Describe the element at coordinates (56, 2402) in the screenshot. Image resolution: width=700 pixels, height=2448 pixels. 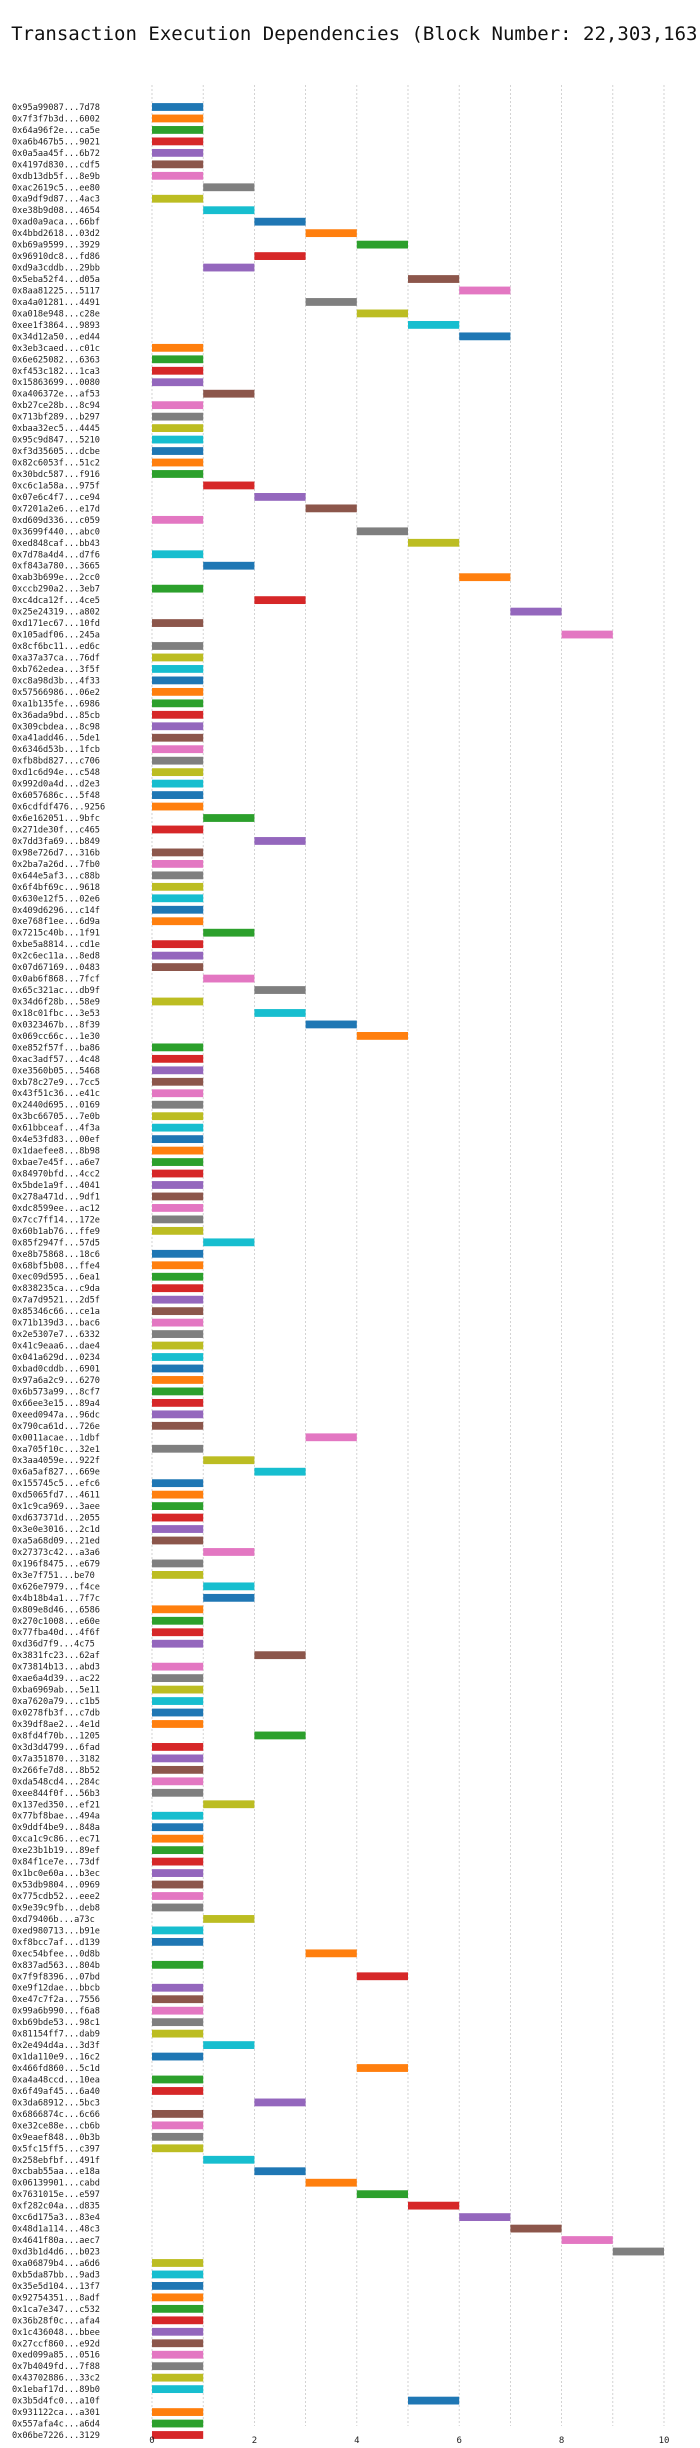
I see `tx-label: 0x3b5d4fc0...a10f` at that location.